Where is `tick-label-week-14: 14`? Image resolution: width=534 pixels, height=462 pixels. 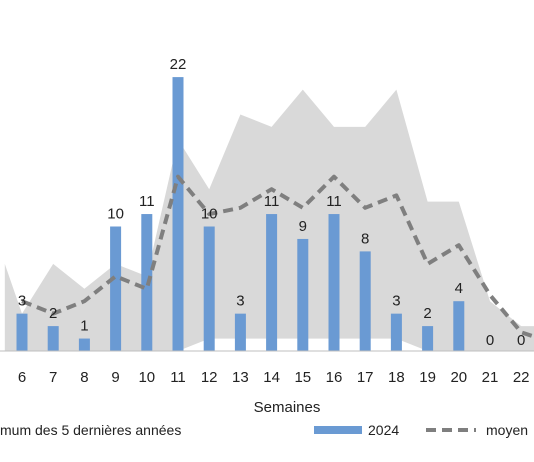
tick-label-week-14: 14 is located at coordinates (271, 377).